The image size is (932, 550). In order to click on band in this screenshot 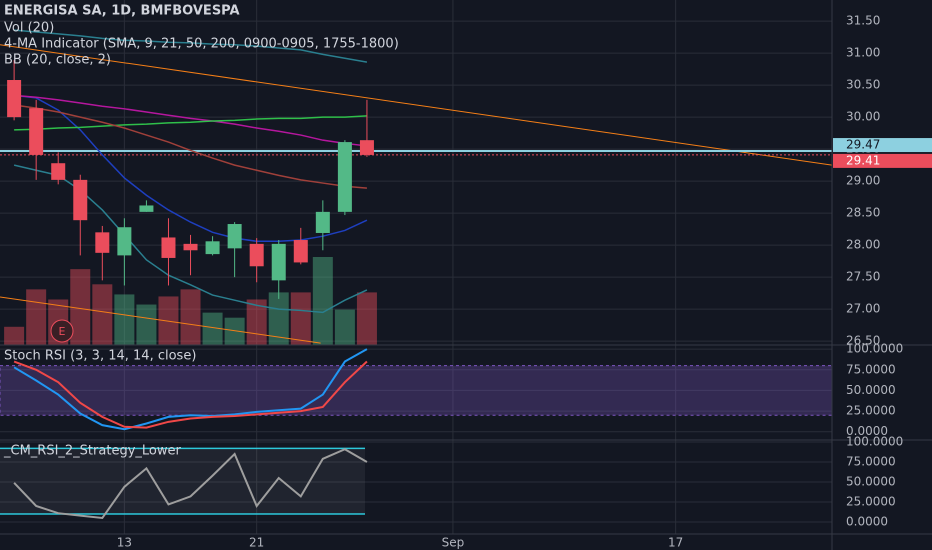, I will do `click(416, 390)`.